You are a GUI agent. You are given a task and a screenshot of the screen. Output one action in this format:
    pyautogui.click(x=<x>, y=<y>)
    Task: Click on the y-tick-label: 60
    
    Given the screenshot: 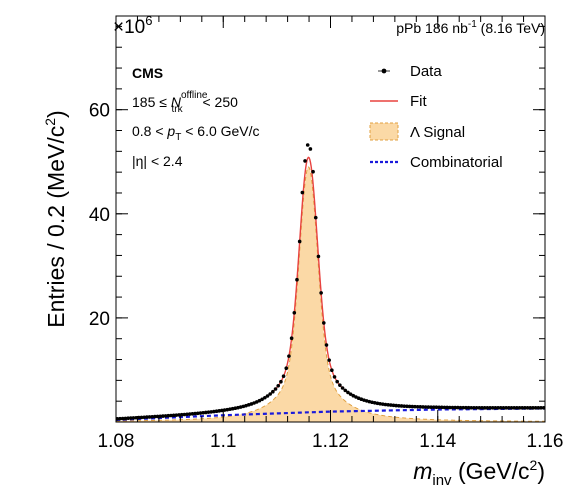 What is the action you would take?
    pyautogui.click(x=99, y=111)
    